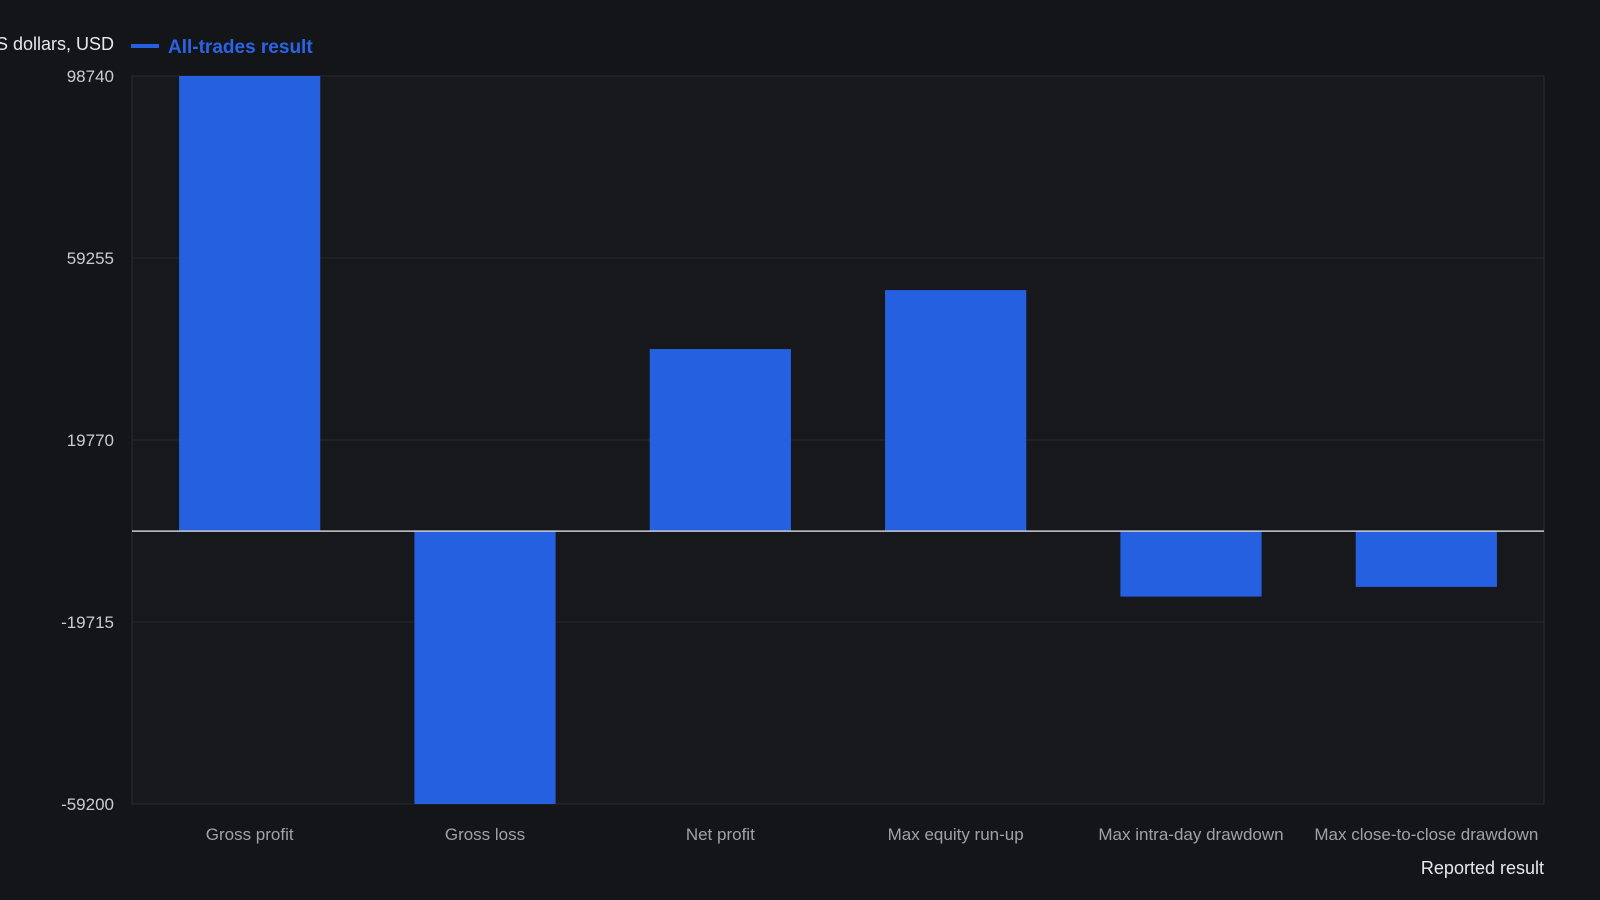 The width and height of the screenshot is (1600, 900). What do you see at coordinates (87, 622) in the screenshot?
I see `y-tick-label: -19715` at bounding box center [87, 622].